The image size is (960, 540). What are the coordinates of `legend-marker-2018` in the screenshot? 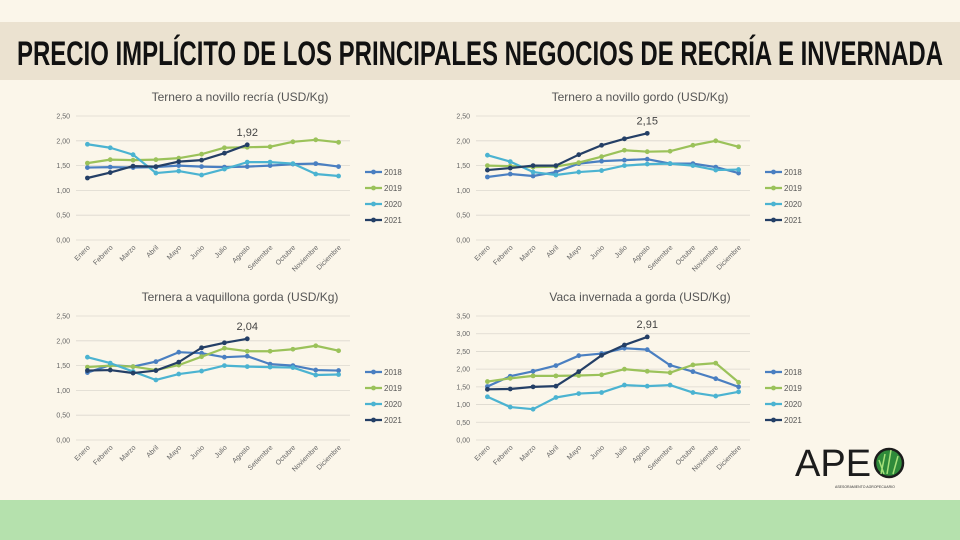 It's located at (373, 172).